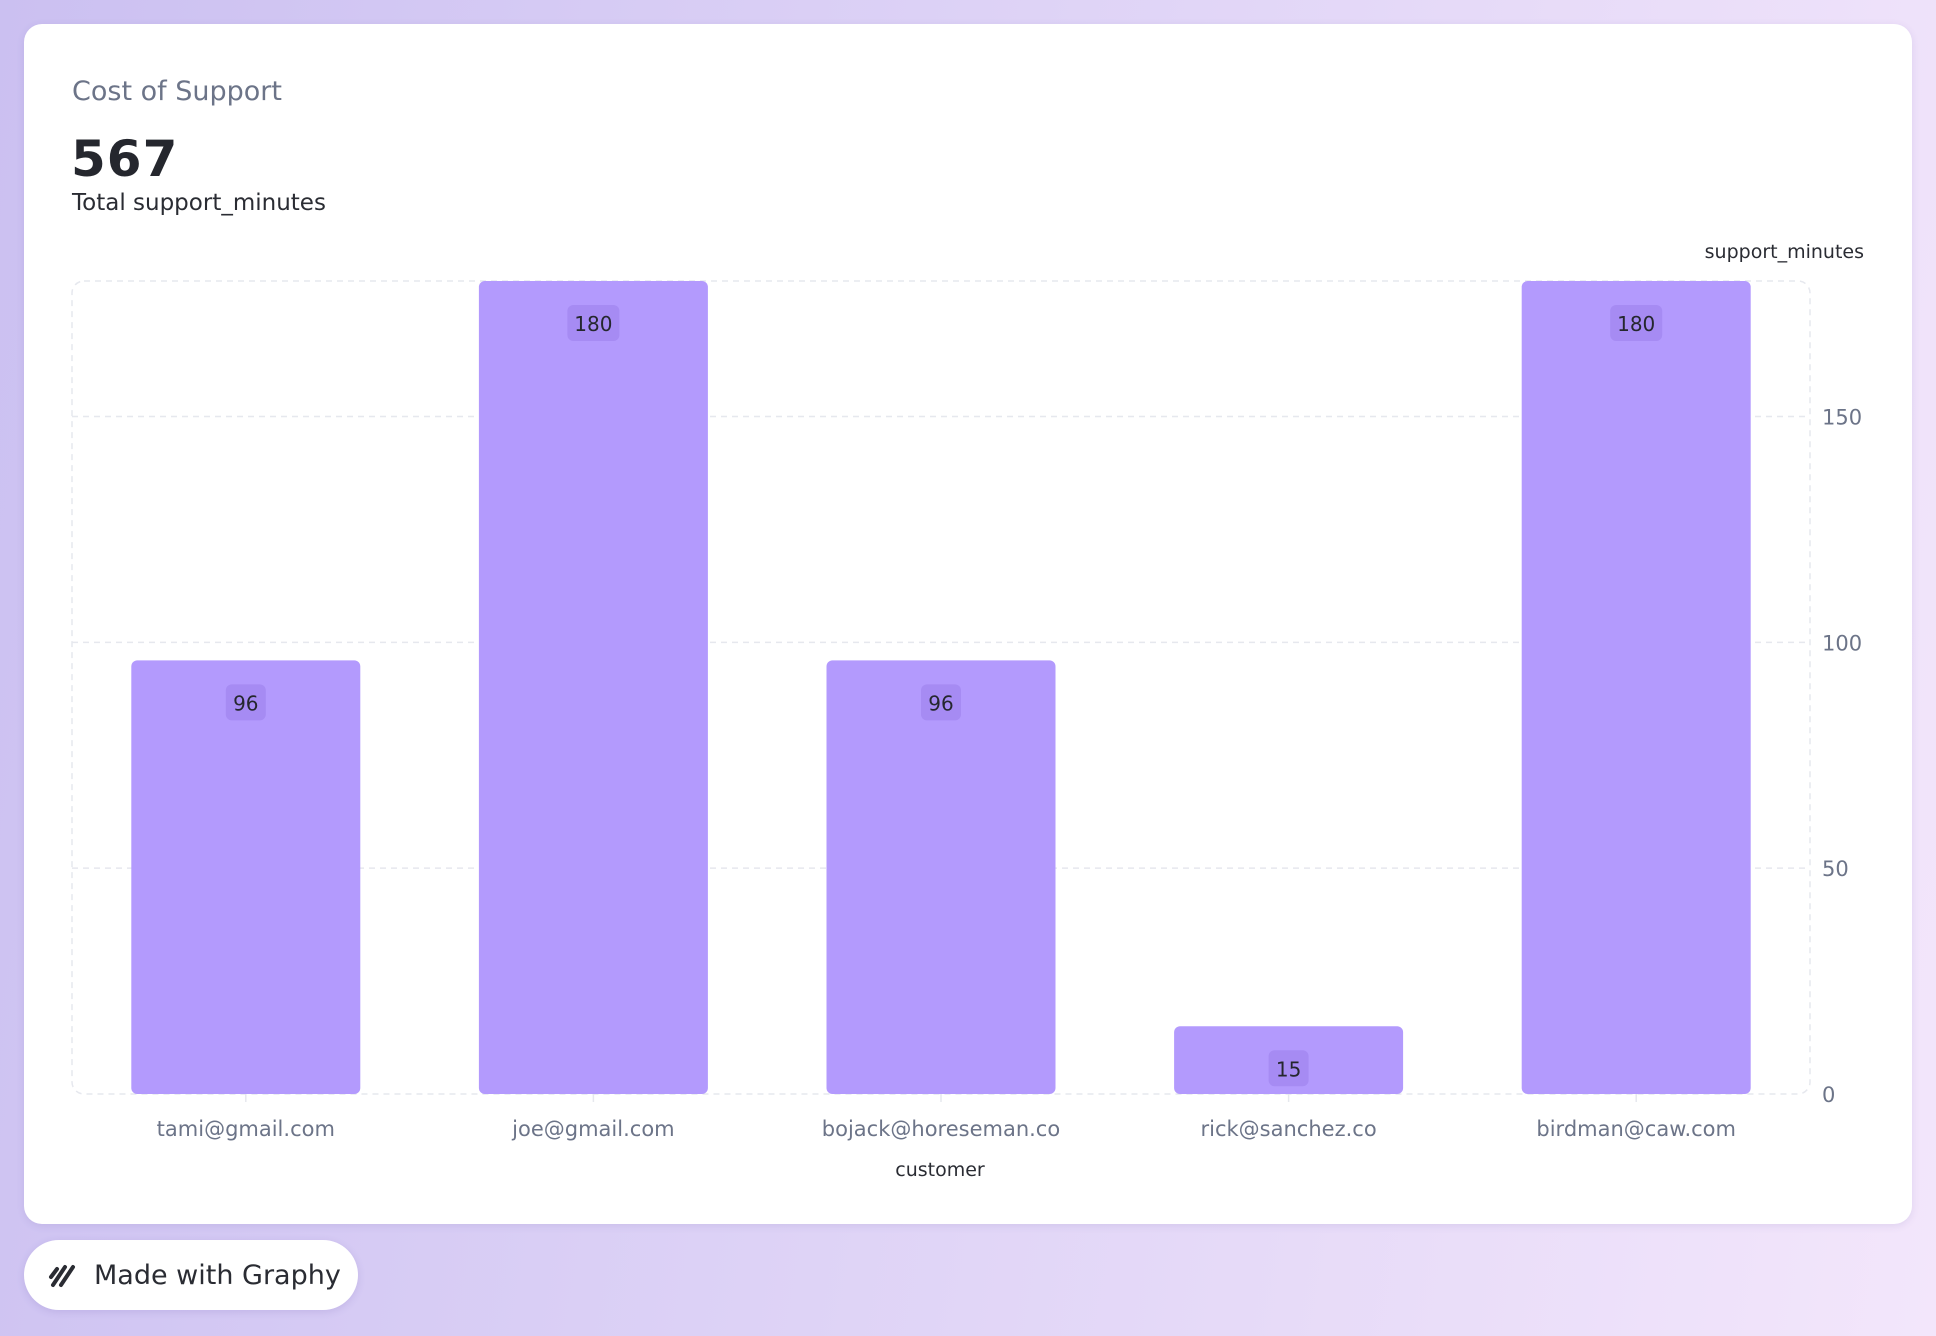 The height and width of the screenshot is (1336, 1936). What do you see at coordinates (1828, 1095) in the screenshot?
I see `y-tick-label: 0` at bounding box center [1828, 1095].